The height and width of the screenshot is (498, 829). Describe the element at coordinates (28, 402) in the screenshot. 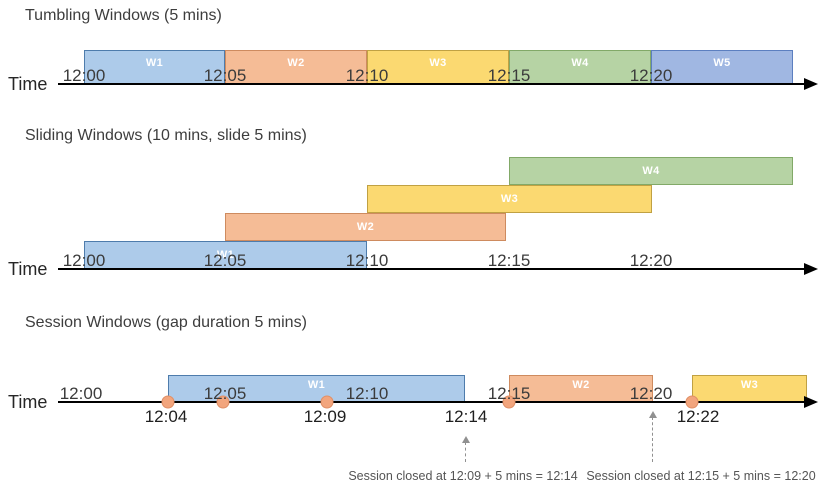

I see `session-time-axis-label: Time` at that location.